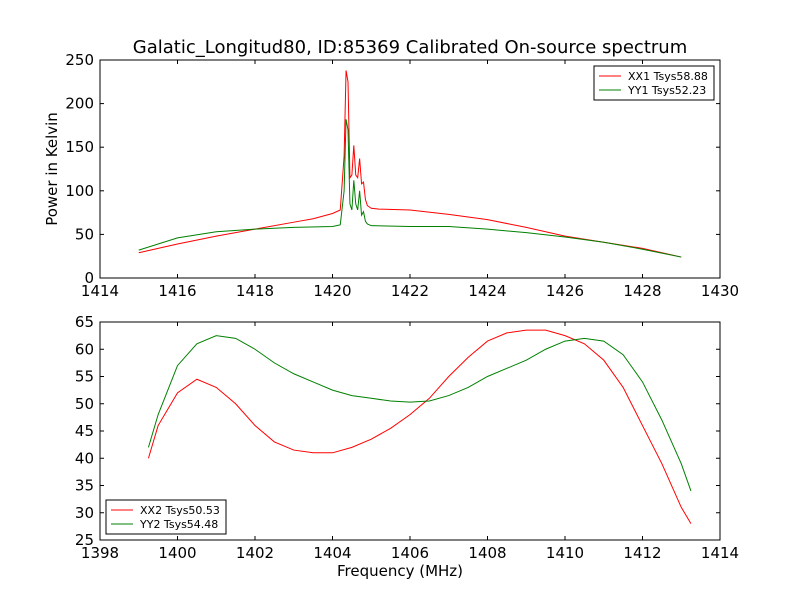  I want to click on chart1-x-tick-label: 1402, so click(255, 553).